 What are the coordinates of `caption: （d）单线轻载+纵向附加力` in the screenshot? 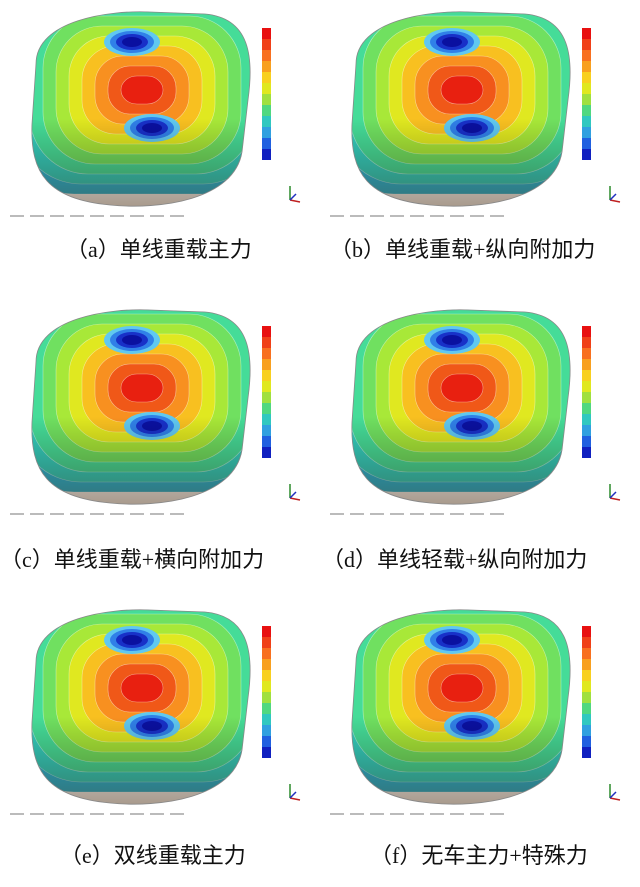 It's located at (455, 559).